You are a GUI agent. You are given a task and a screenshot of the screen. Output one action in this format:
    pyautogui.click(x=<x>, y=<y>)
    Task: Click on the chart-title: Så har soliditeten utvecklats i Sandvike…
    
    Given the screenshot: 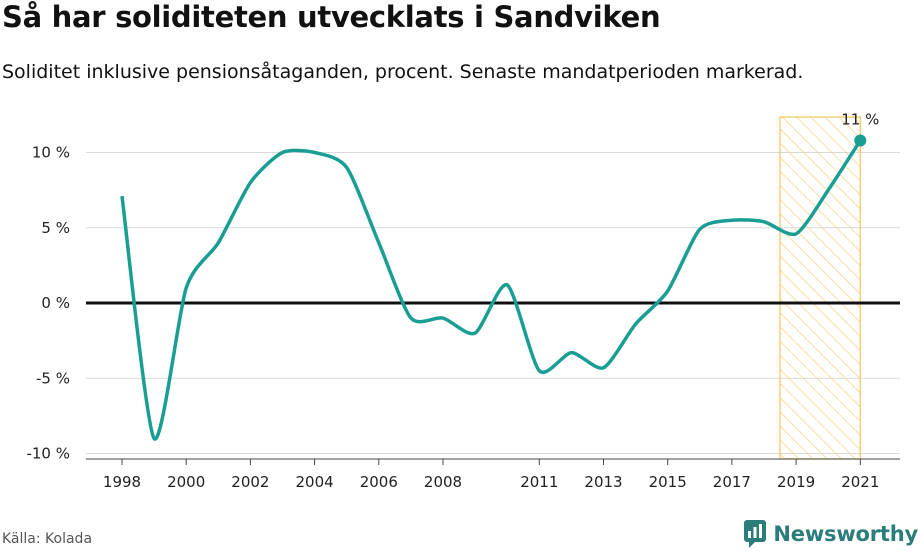 What is the action you would take?
    pyautogui.click(x=331, y=17)
    